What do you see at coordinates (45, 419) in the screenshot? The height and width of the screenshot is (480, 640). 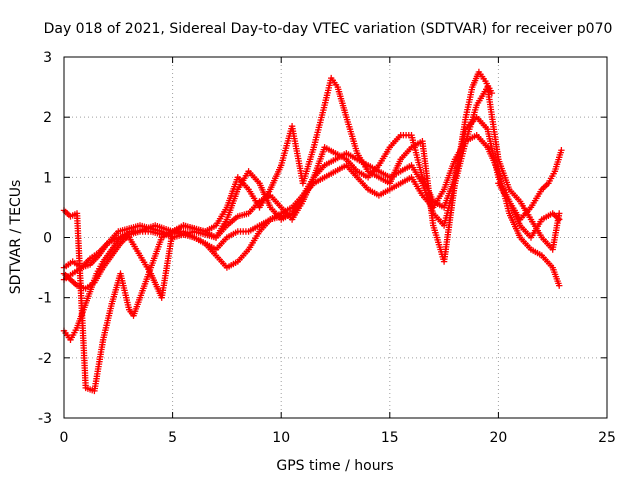 I see `y-tick-label: -3` at bounding box center [45, 419].